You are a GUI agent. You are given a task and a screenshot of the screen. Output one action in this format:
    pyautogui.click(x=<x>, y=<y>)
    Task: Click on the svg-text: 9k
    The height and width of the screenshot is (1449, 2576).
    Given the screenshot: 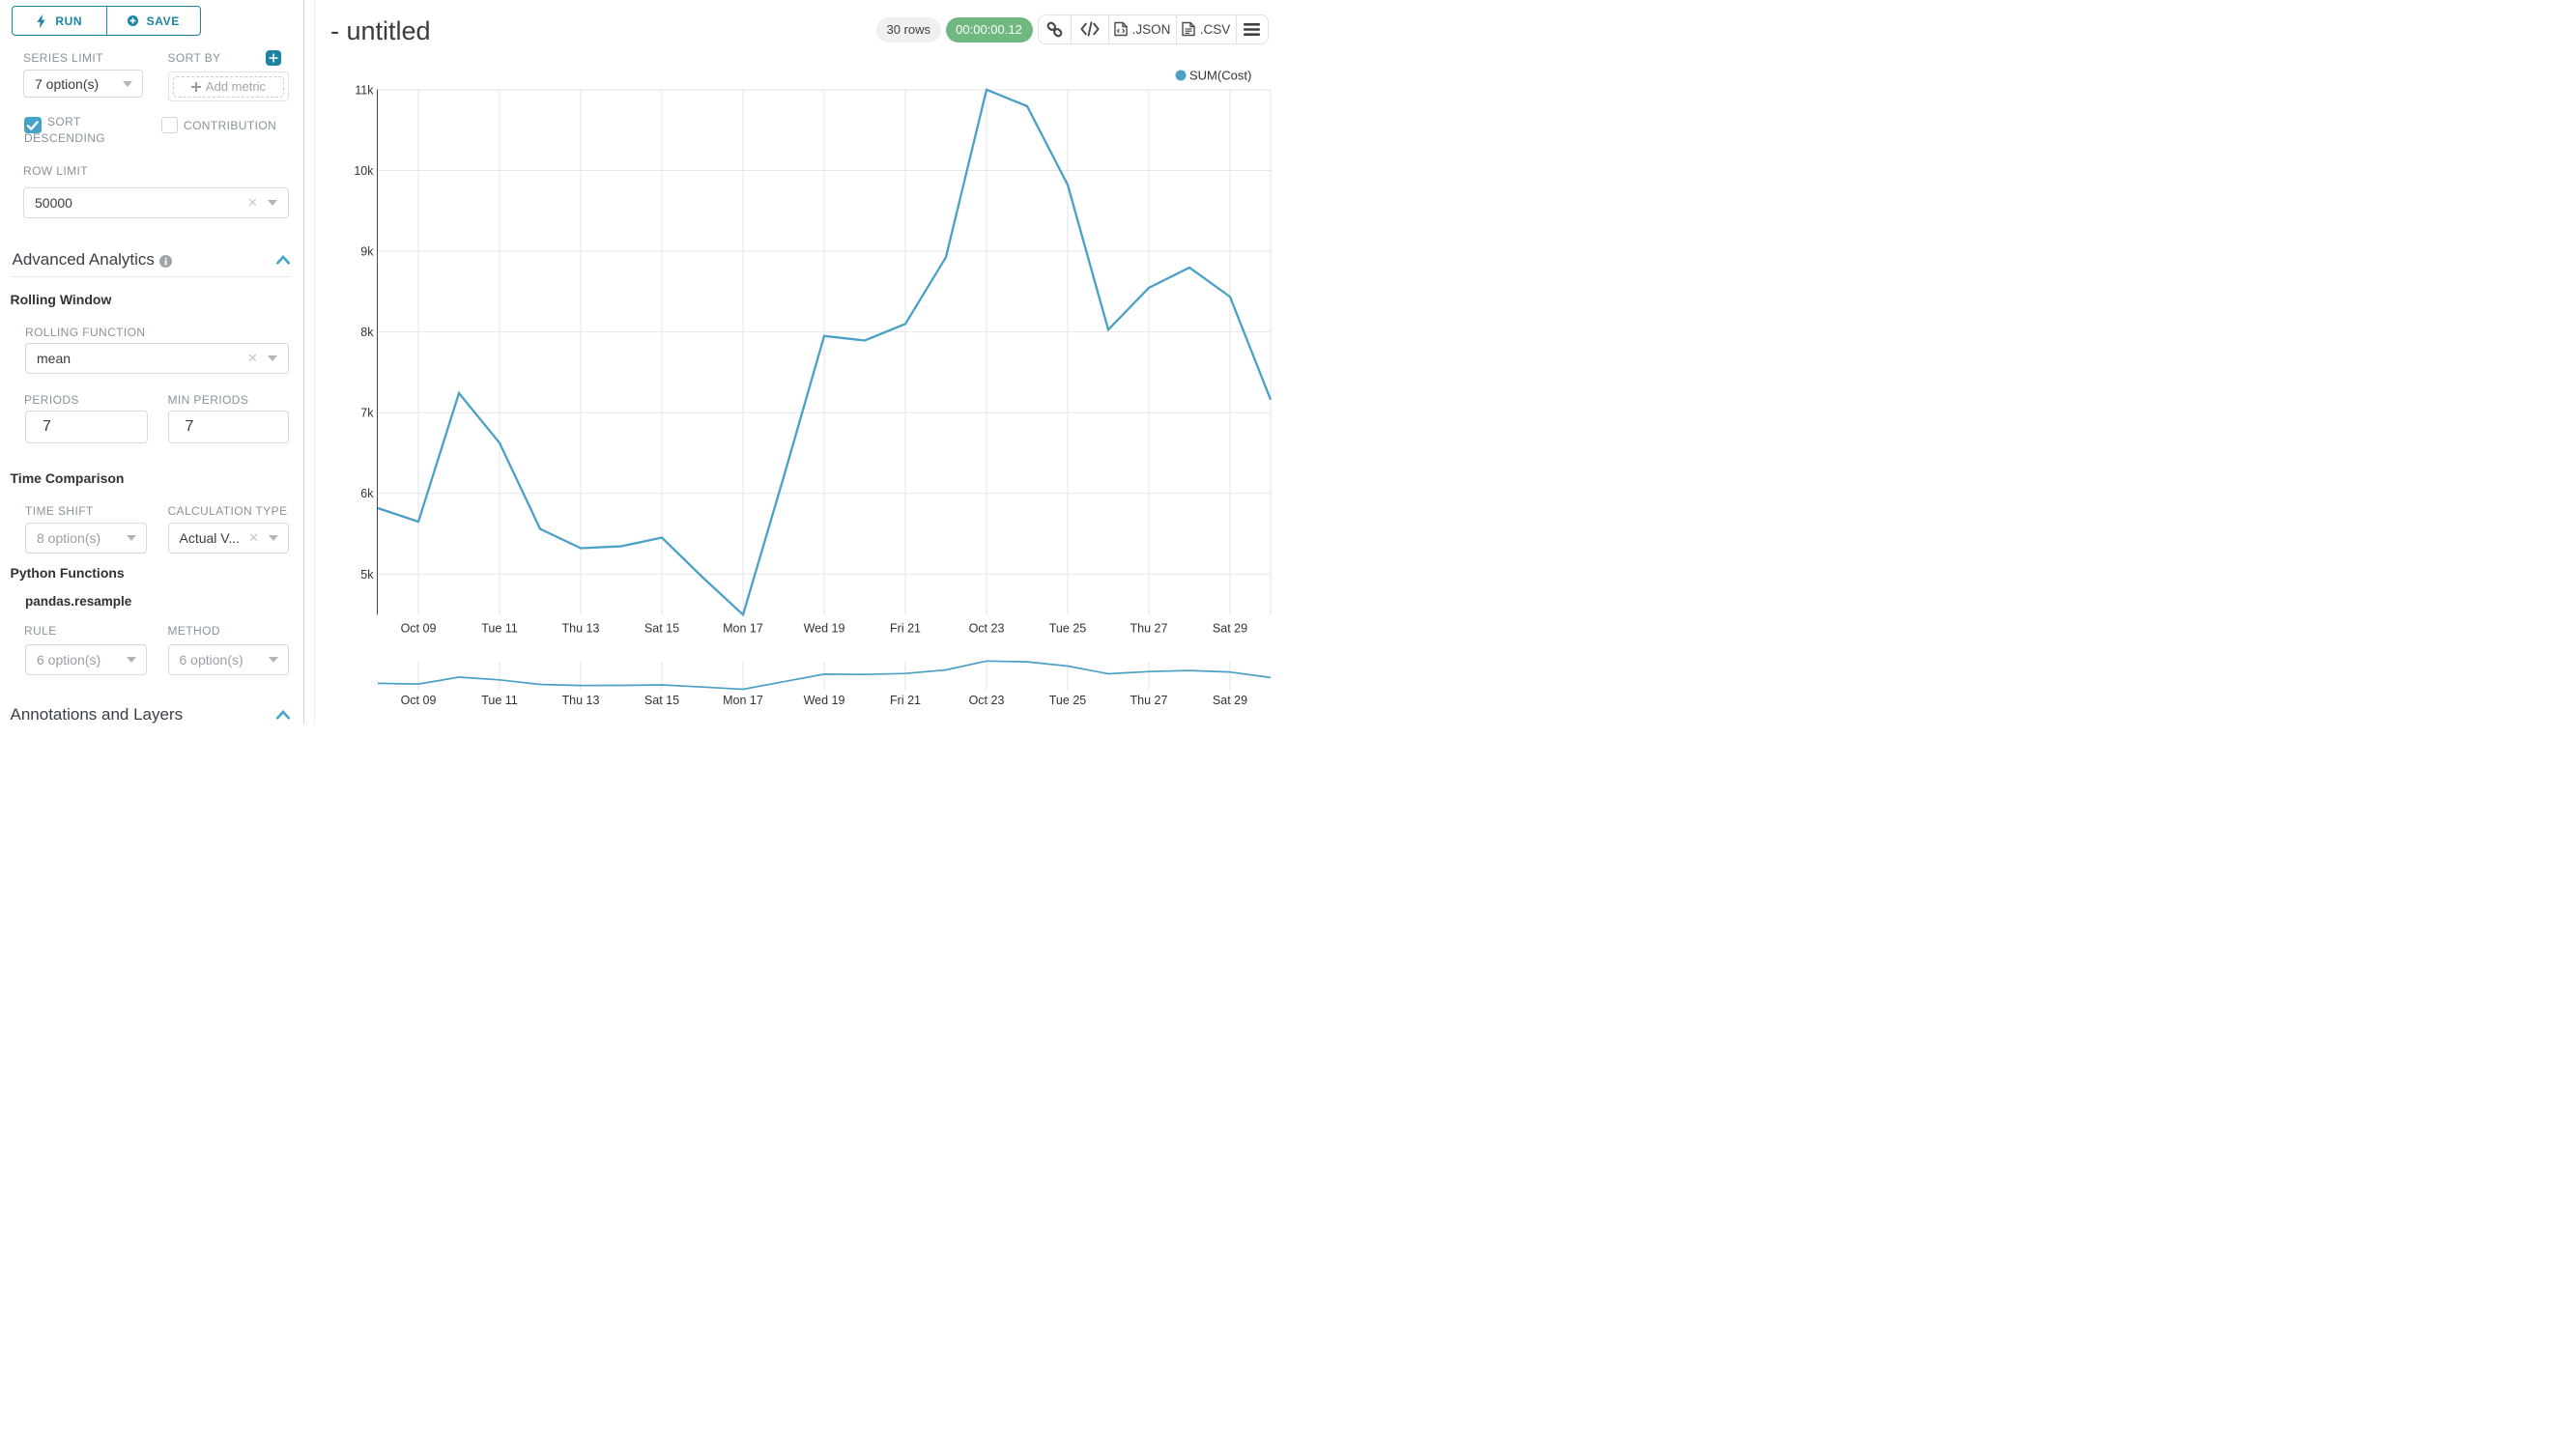 What is the action you would take?
    pyautogui.click(x=367, y=252)
    